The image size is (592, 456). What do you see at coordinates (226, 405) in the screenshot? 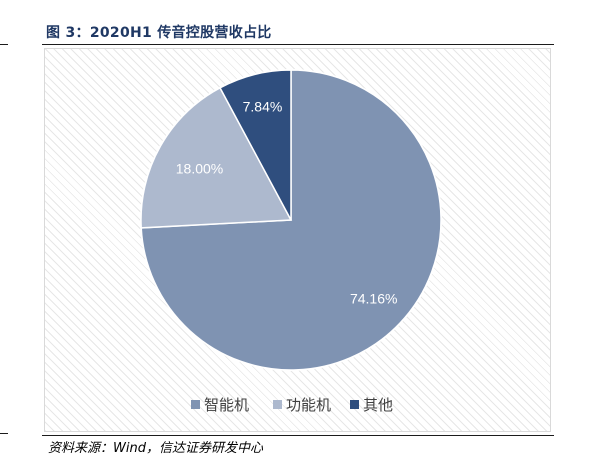
I see `legend-label-1: 智能机` at bounding box center [226, 405].